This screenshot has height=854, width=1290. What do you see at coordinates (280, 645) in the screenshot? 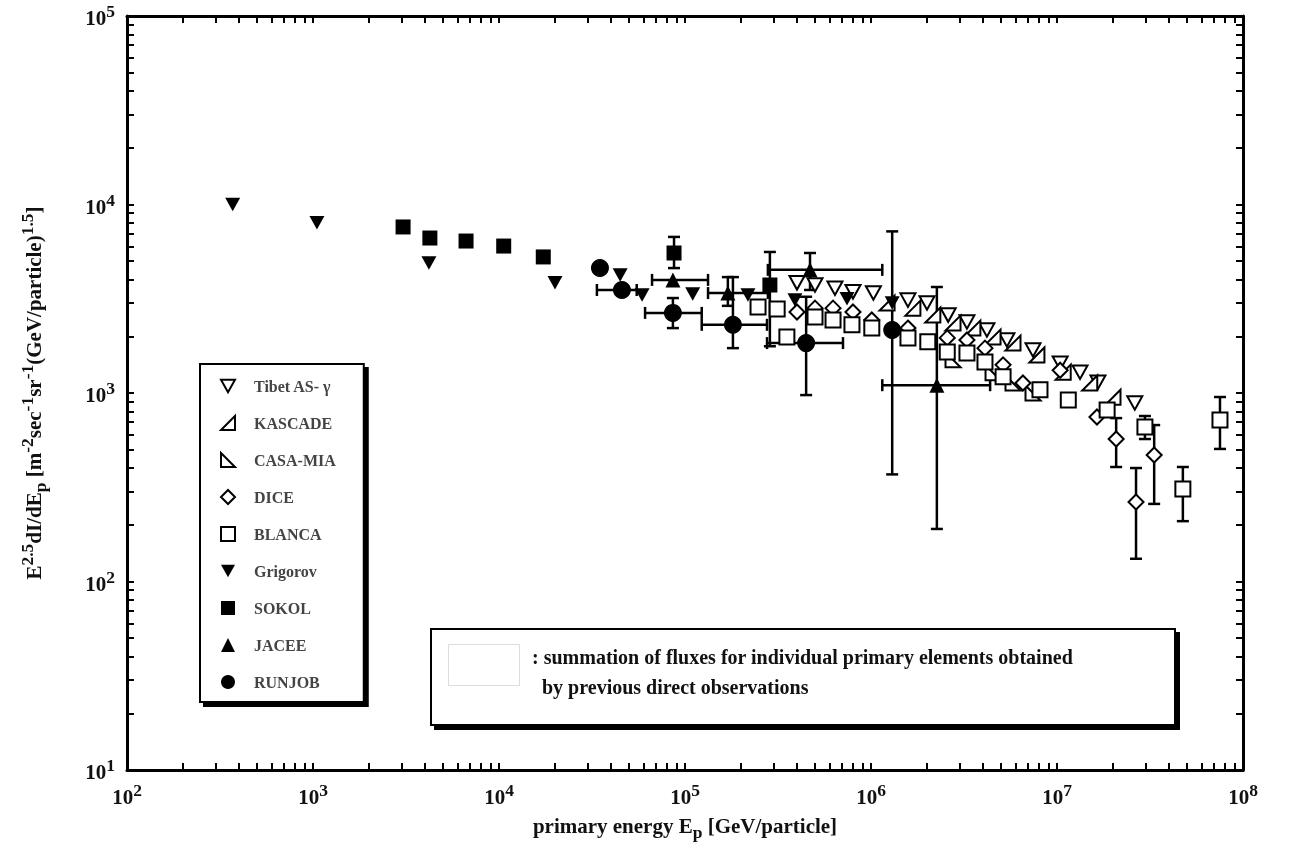
I see `legend-label: JACEE` at bounding box center [280, 645].